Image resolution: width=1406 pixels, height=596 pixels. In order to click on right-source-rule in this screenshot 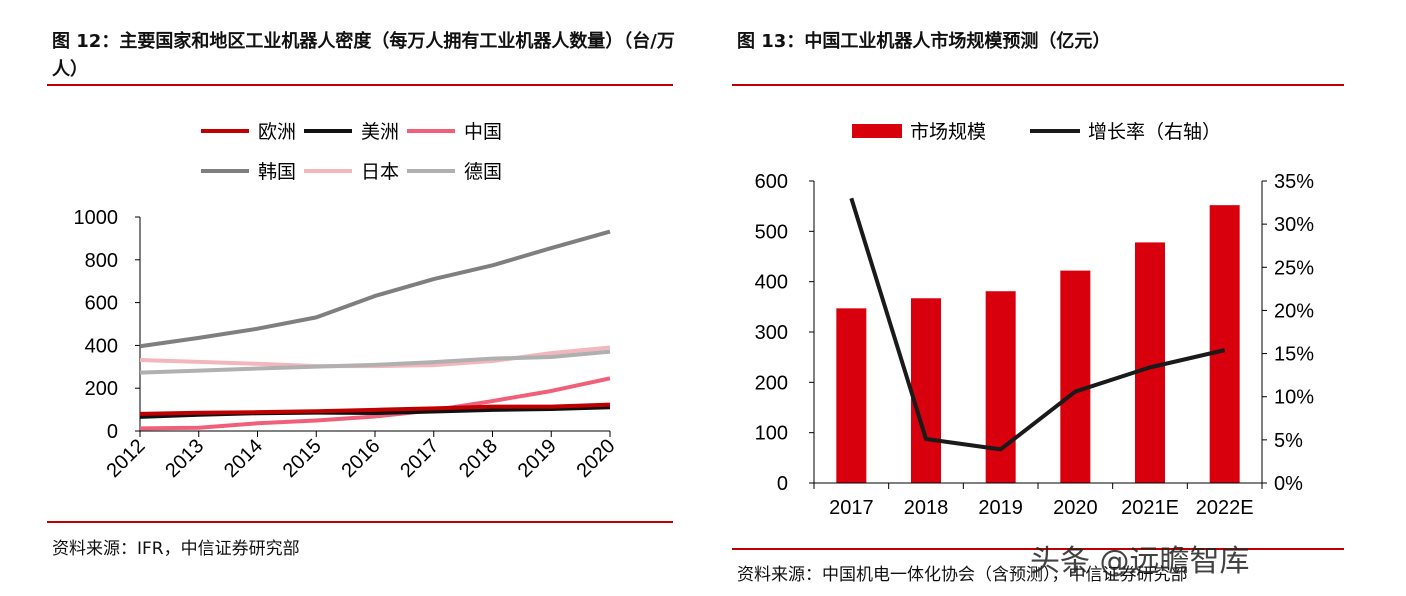, I will do `click(1038, 549)`.